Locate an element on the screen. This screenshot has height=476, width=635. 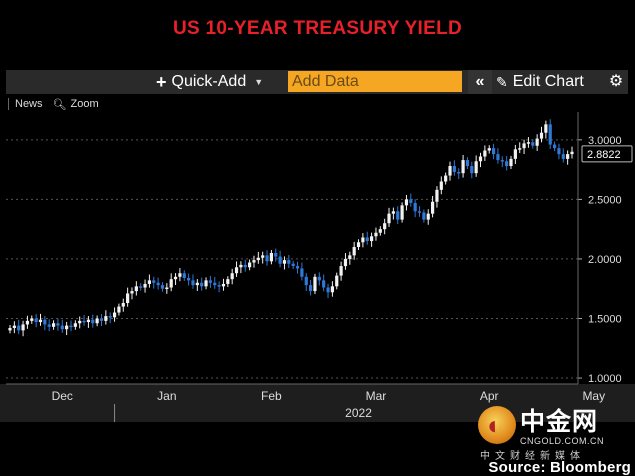
collapse-button: « is located at coordinates (480, 82).